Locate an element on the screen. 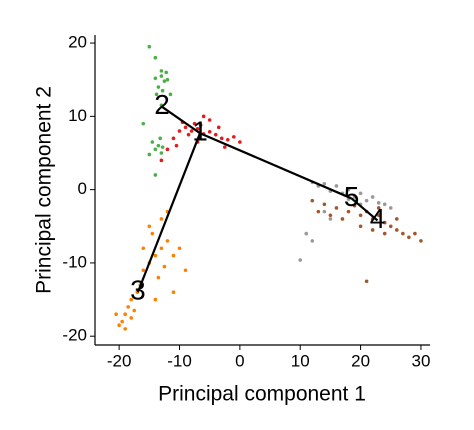 The width and height of the screenshot is (474, 430). node-label: 4 is located at coordinates (378, 218).